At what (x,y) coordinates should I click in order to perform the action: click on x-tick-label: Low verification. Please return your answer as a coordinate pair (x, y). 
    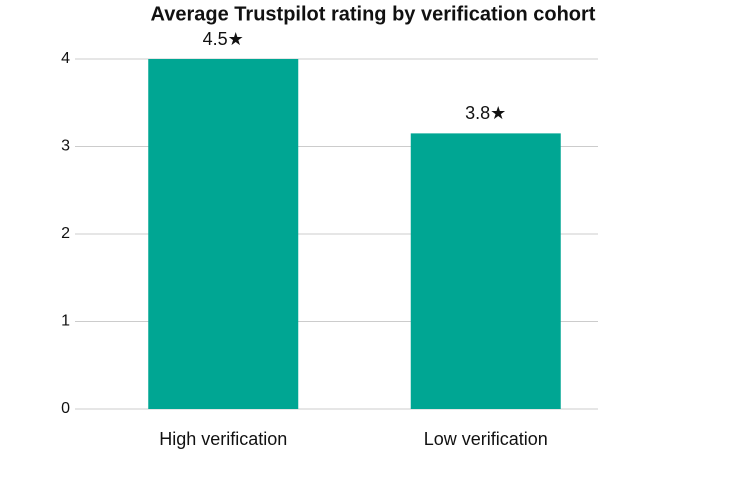
    Looking at the image, I should click on (486, 439).